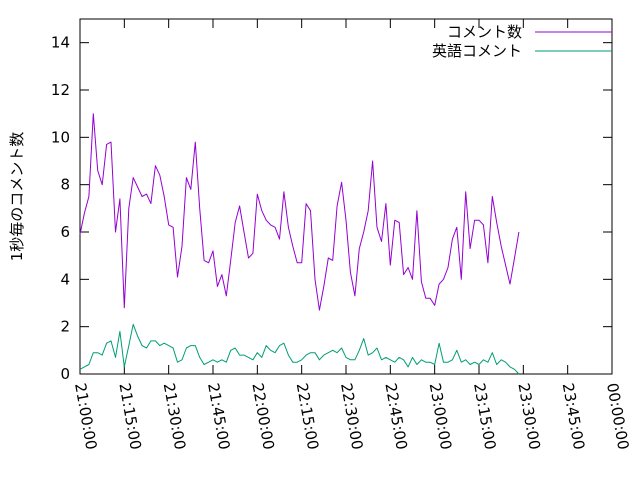  I want to click on x-tick-label: 22:00:00, so click(262, 416).